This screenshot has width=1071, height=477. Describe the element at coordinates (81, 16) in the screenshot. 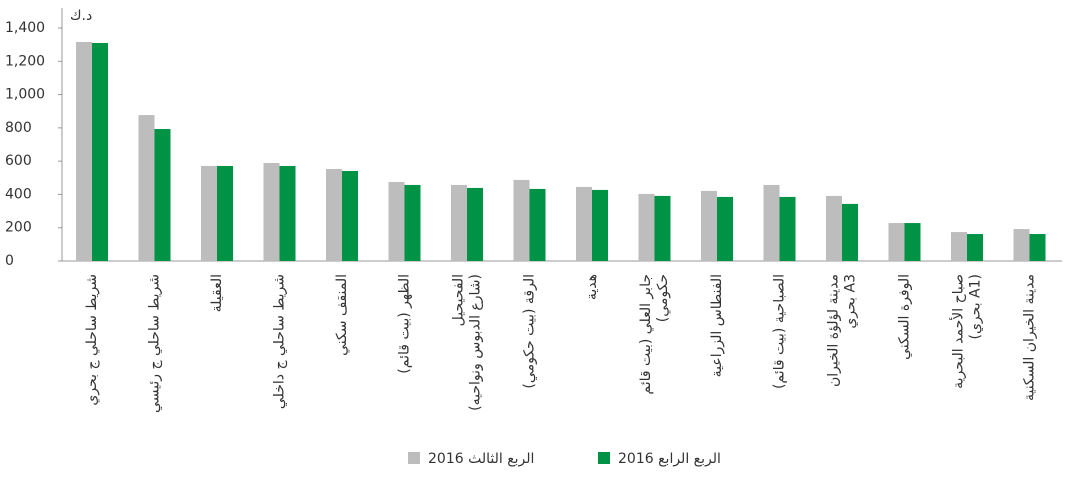

I see `y-axis-label: د.ك` at that location.